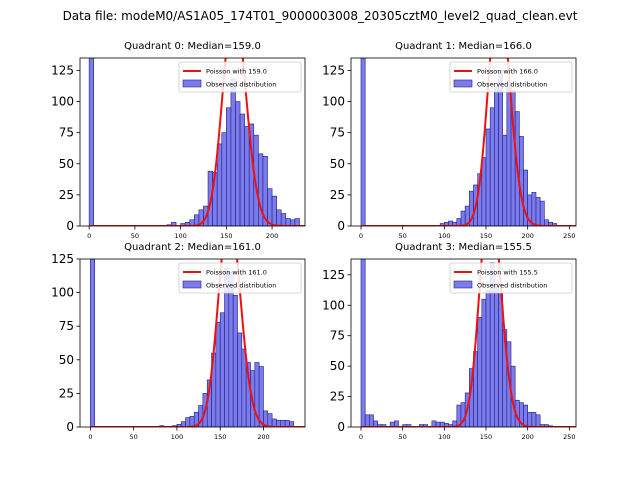 The height and width of the screenshot is (480, 640). What do you see at coordinates (456, 343) in the screenshot?
I see `histogram-bars` at bounding box center [456, 343].